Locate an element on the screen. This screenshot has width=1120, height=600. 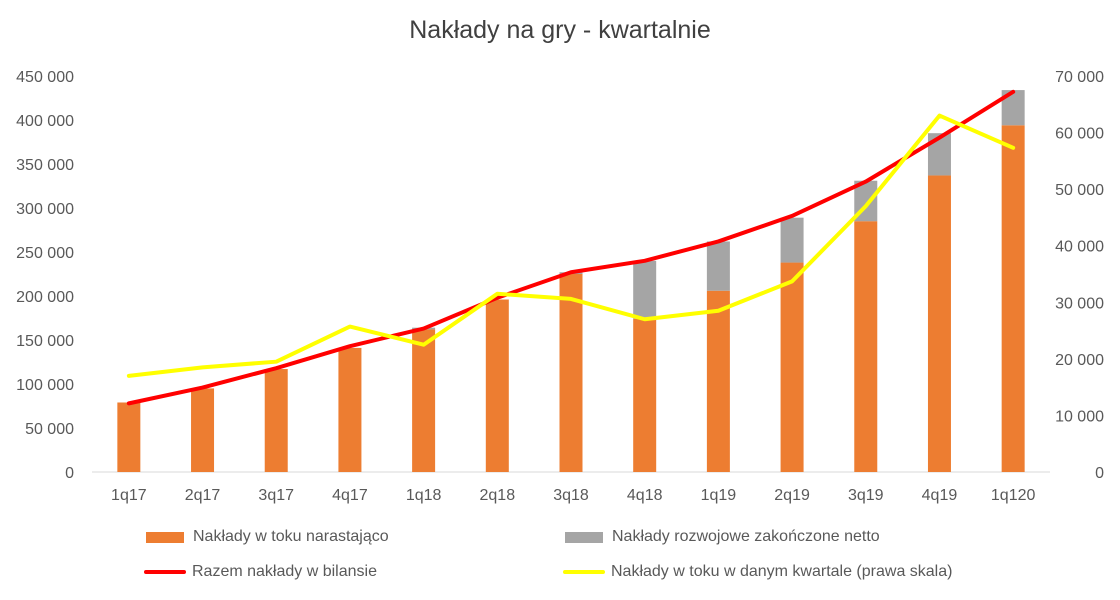
left-axis-tick-label: 450 000 is located at coordinates (45, 77).